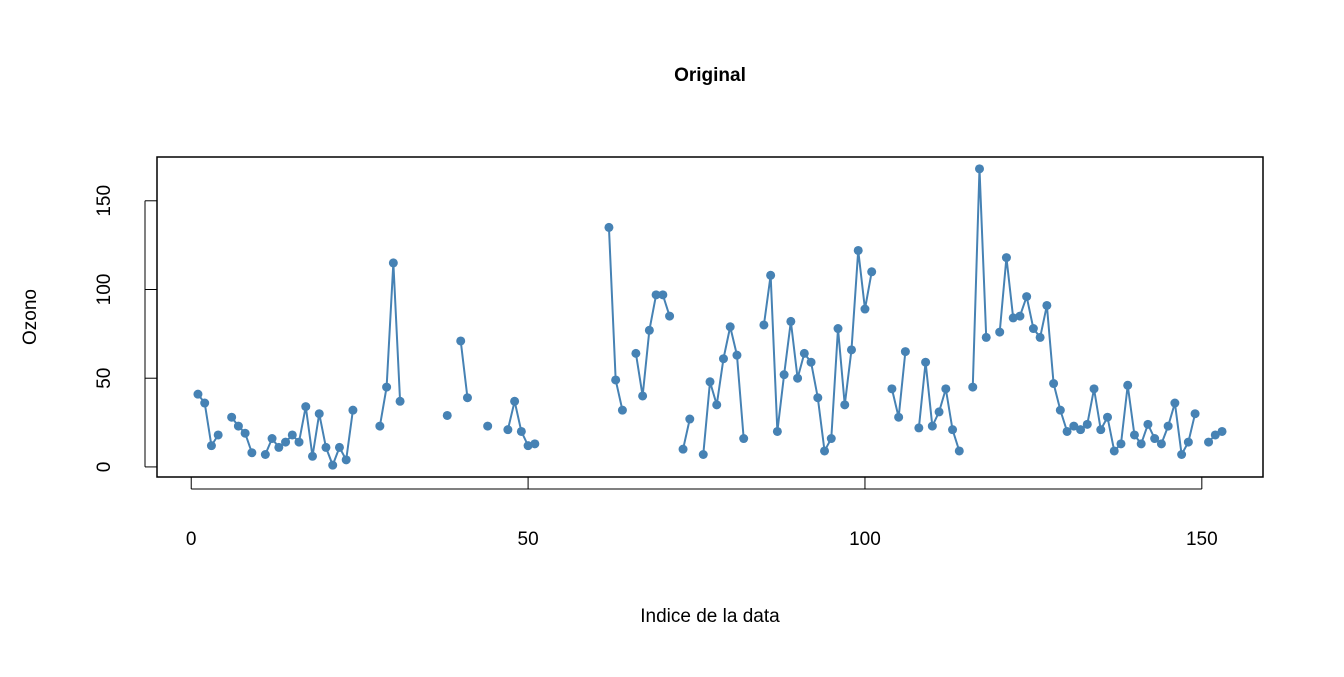 Image resolution: width=1344 pixels, height=677 pixels. Describe the element at coordinates (104, 201) in the screenshot. I see `y-tick-label: 150` at that location.